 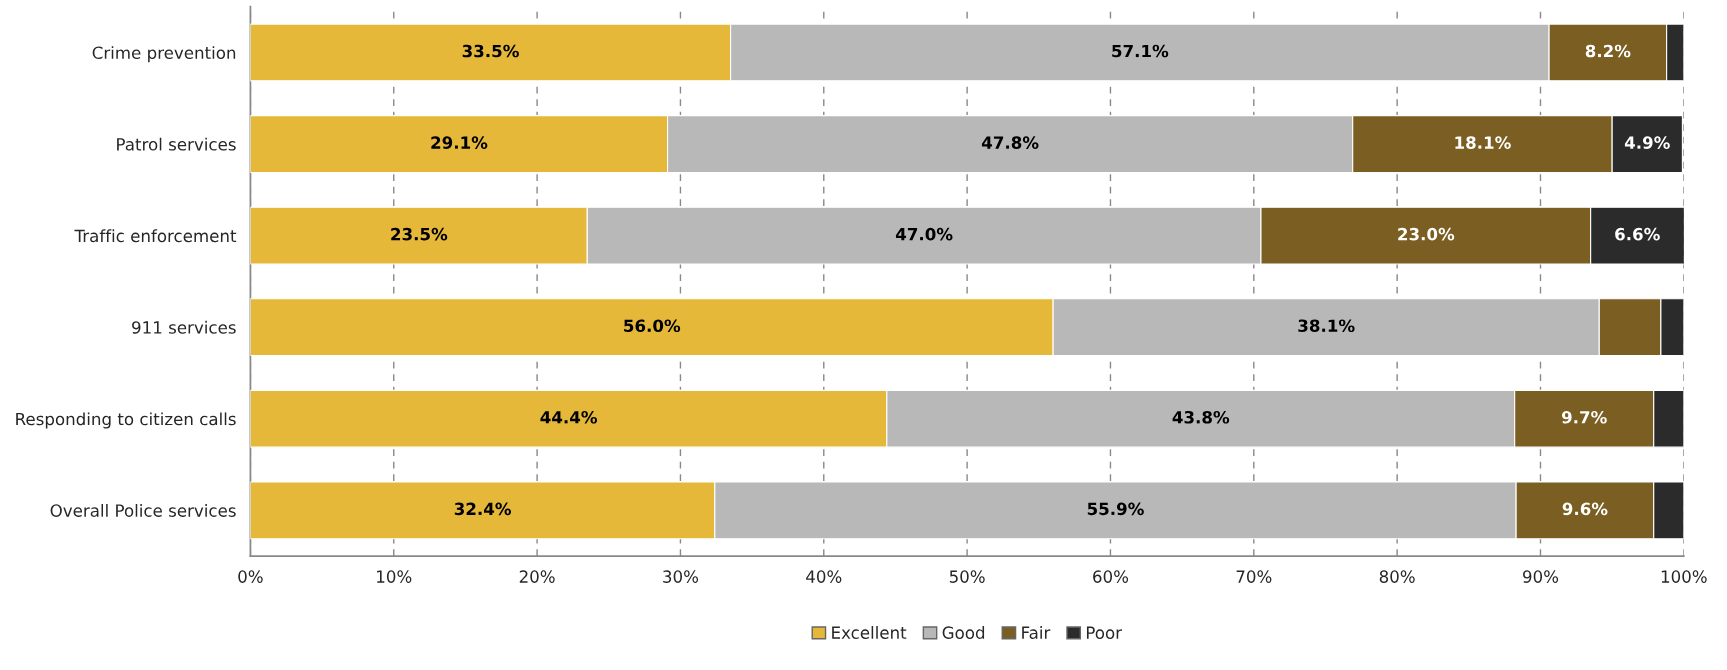 What do you see at coordinates (459, 142) in the screenshot?
I see `data-label: 29.1%` at bounding box center [459, 142].